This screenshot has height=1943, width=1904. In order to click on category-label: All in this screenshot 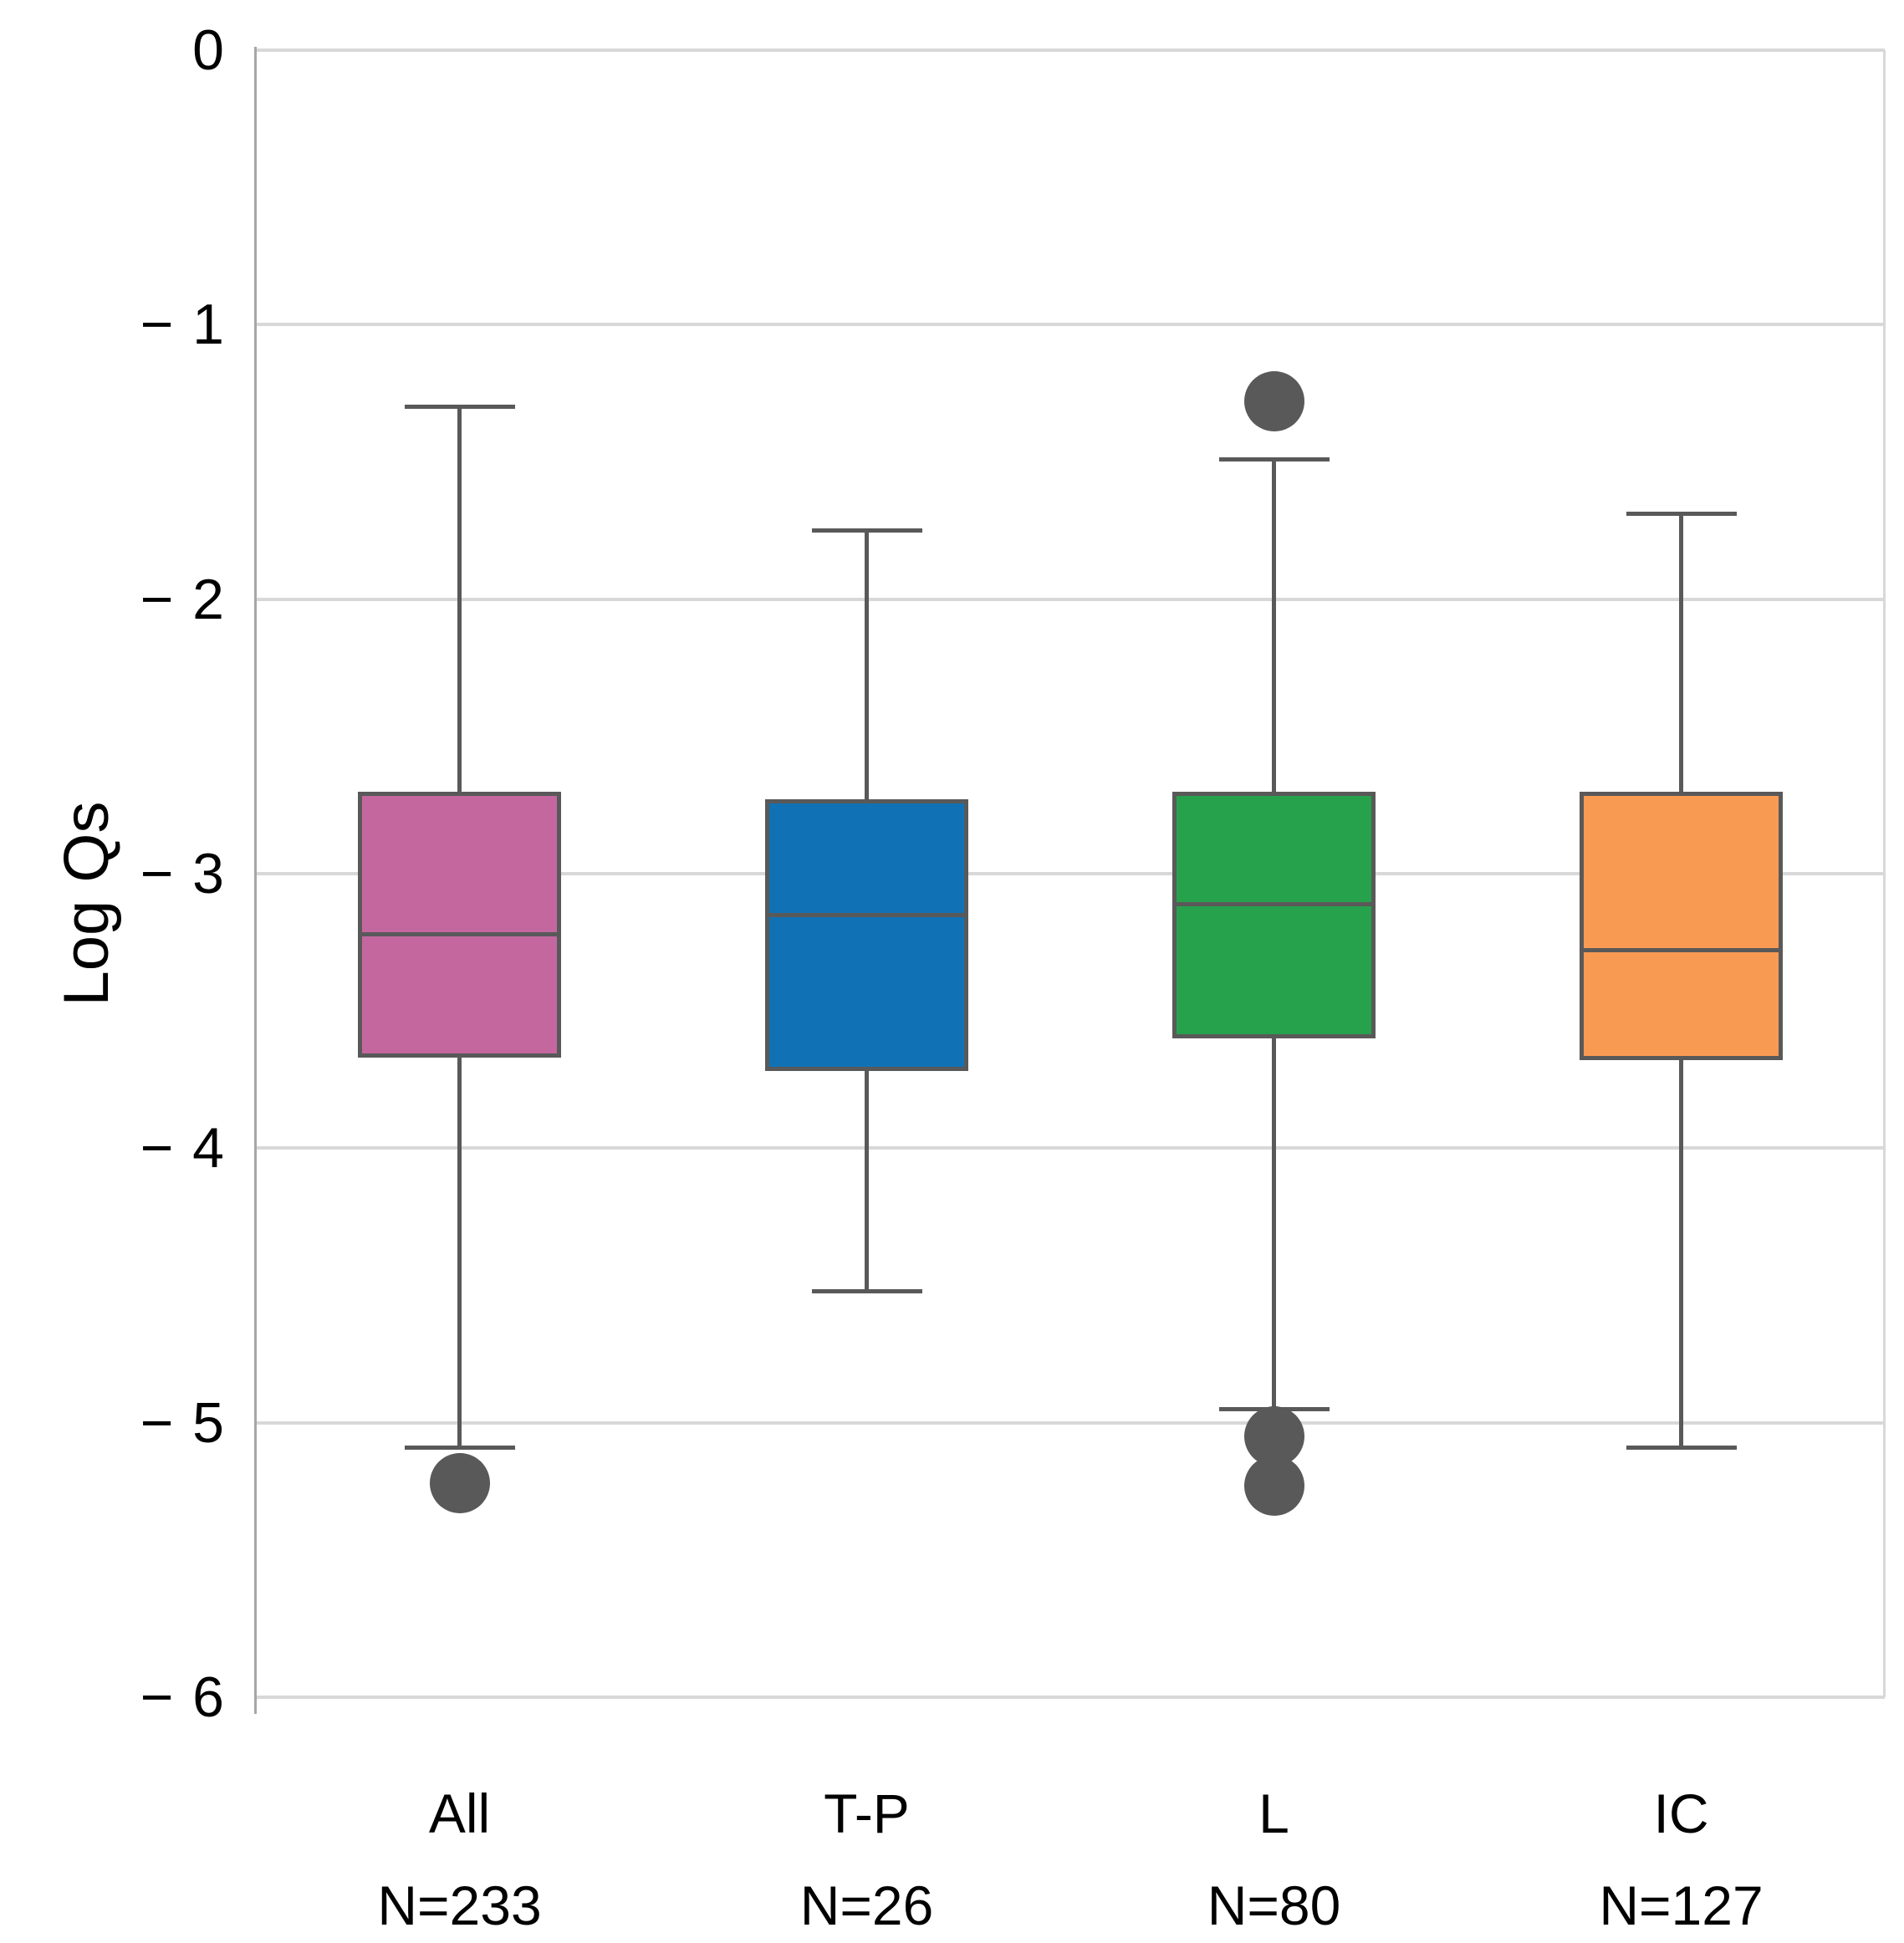, I will do `click(459, 1813)`.